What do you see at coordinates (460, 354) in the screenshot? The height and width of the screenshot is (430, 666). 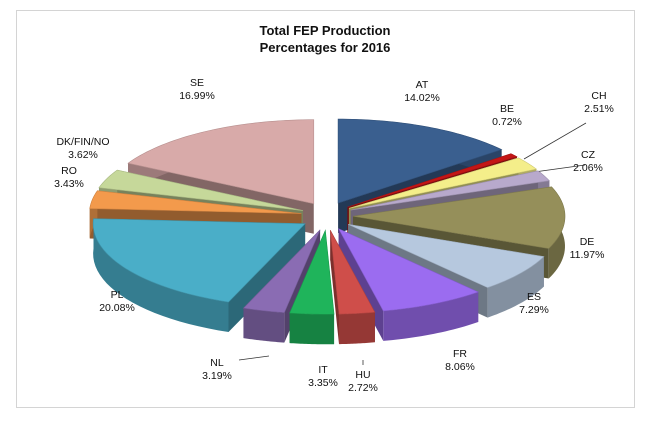 I see `slice-name-fr: FR` at bounding box center [460, 354].